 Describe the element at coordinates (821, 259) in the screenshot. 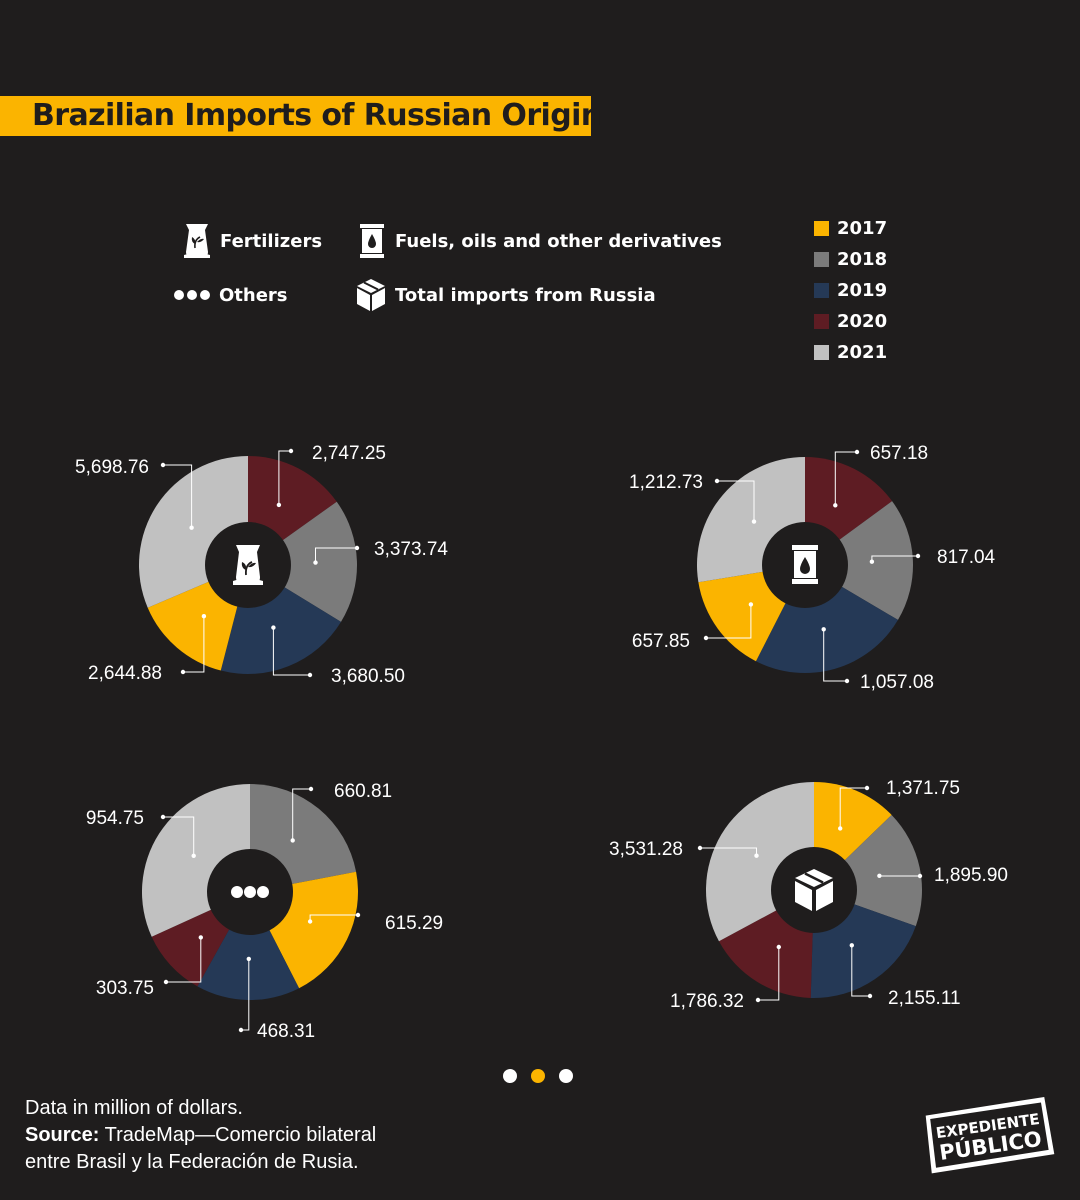

I see `legend-swatch-2018` at that location.